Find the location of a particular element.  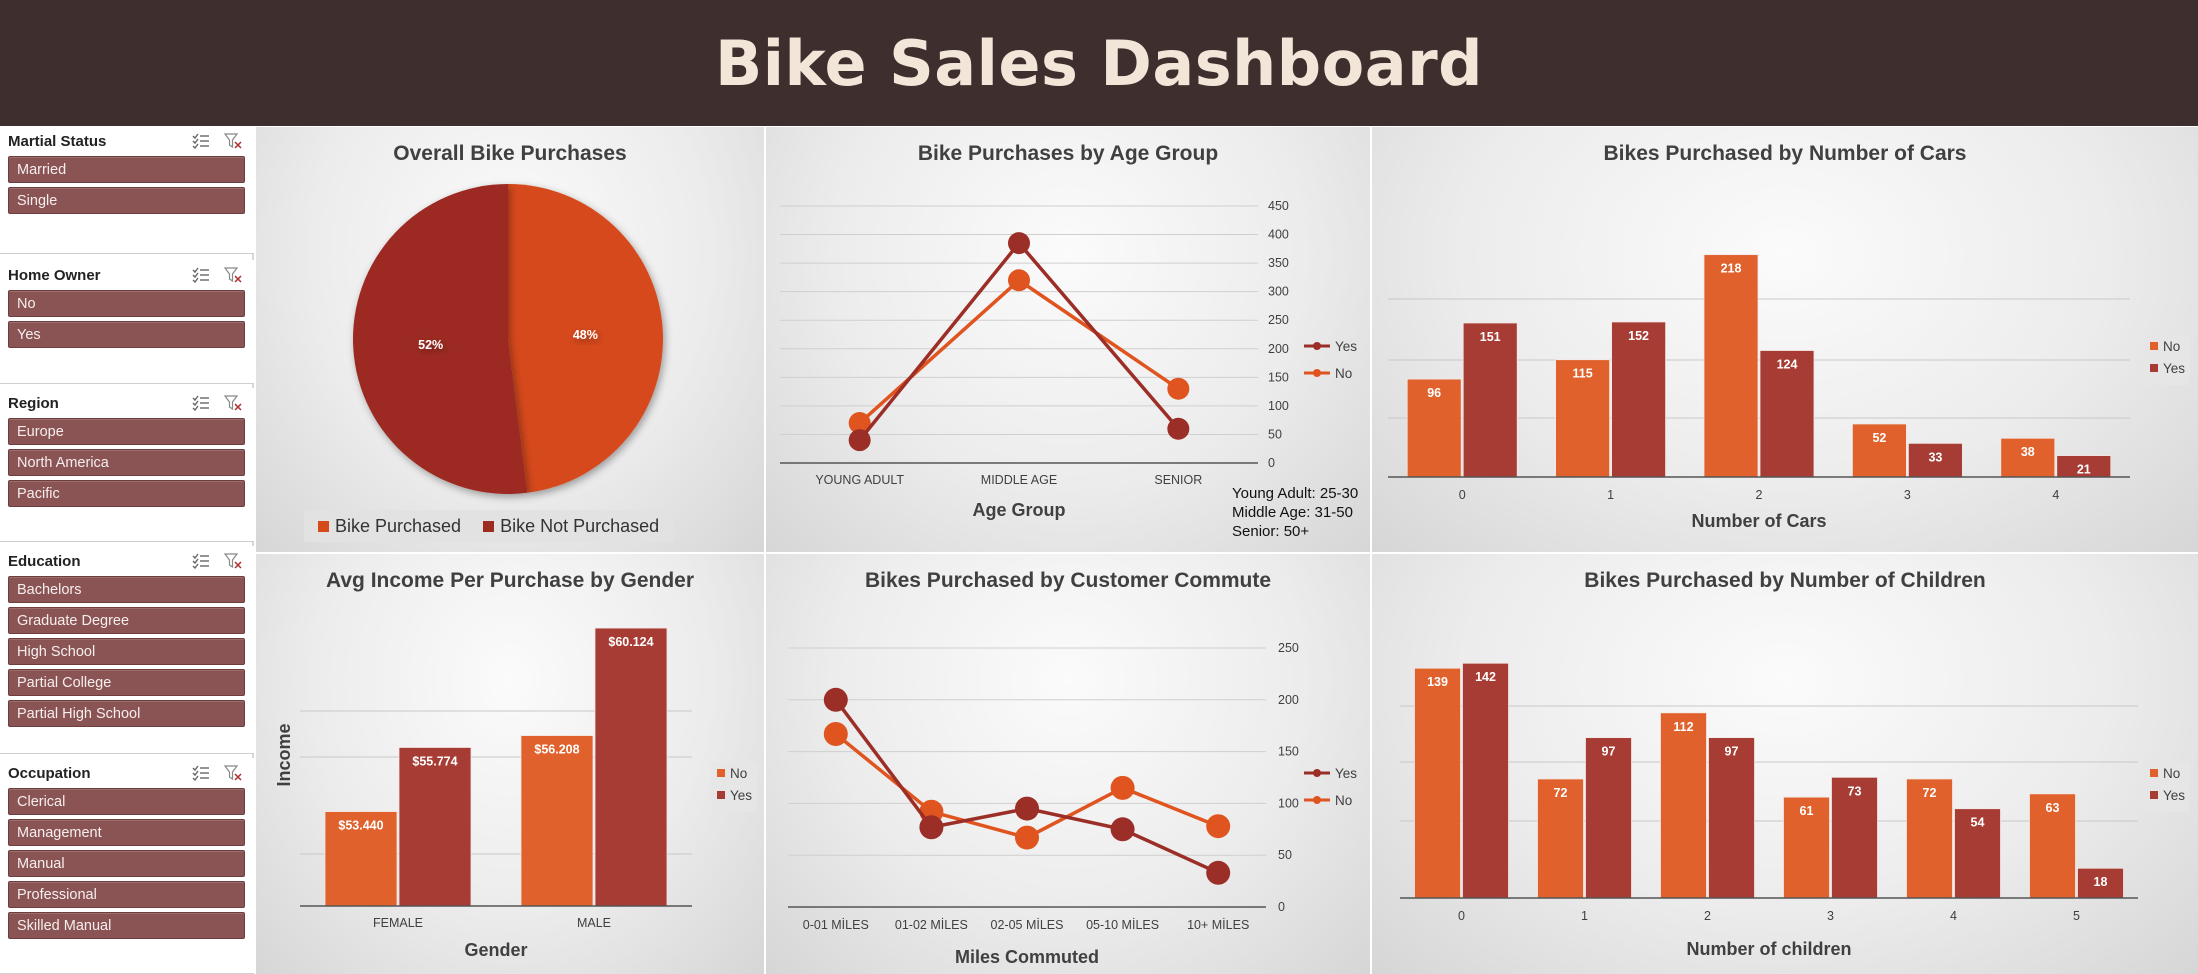

slicer-header: Education is located at coordinates (127, 561).